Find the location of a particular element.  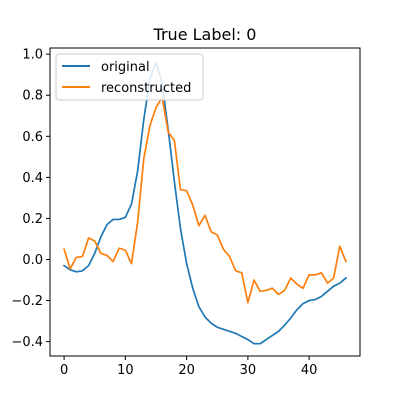

y-tick-label: −0.2 is located at coordinates (27, 301).